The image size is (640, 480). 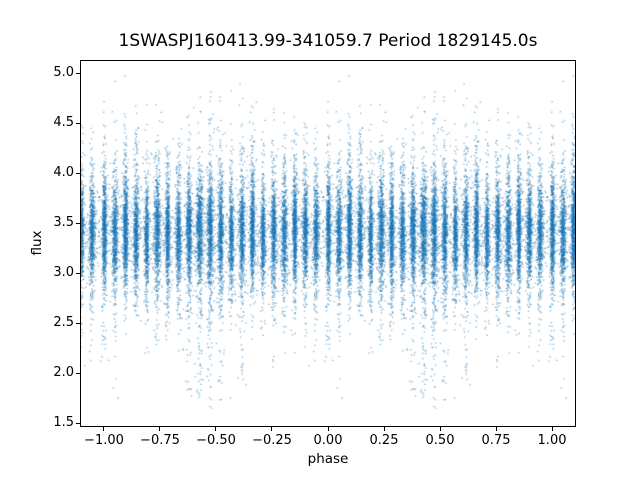 What do you see at coordinates (63, 172) in the screenshot?
I see `y-tick-label: 4.0` at bounding box center [63, 172].